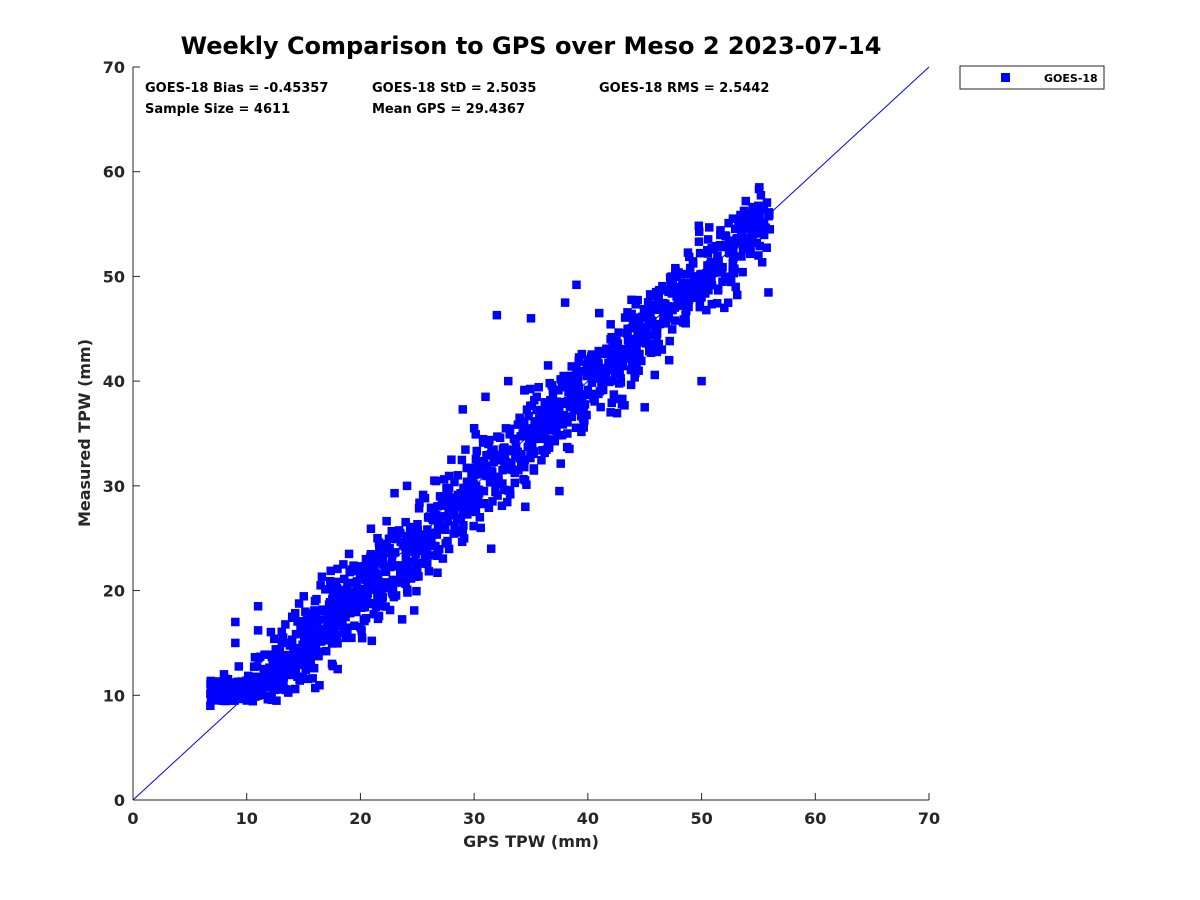 The width and height of the screenshot is (1200, 900). What do you see at coordinates (114, 486) in the screenshot?
I see `y-tick-label: 30` at bounding box center [114, 486].